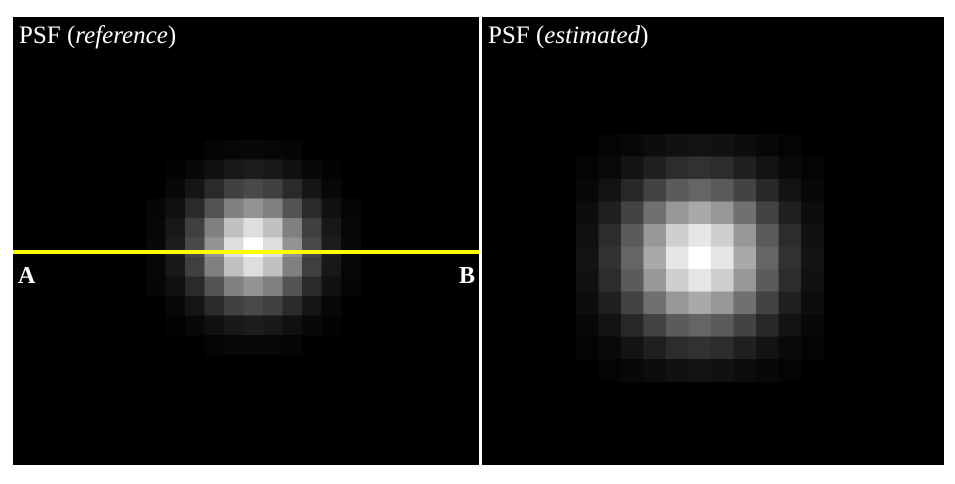 This screenshot has width=955, height=484. I want to click on profile-line-a-b, so click(246, 252).